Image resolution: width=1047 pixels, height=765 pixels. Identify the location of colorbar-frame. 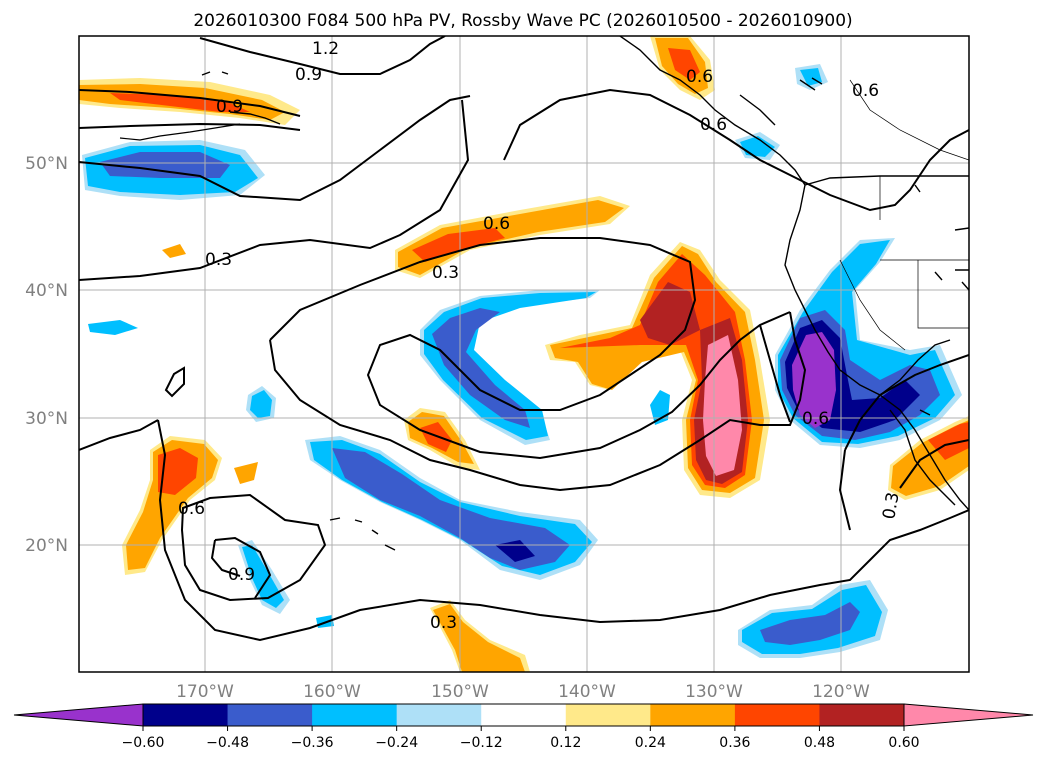
(523, 715).